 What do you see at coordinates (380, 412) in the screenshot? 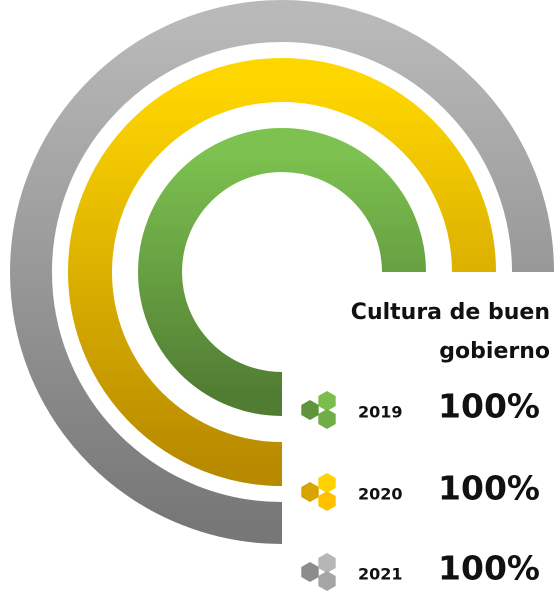
I see `legend-label: 2019` at bounding box center [380, 412].